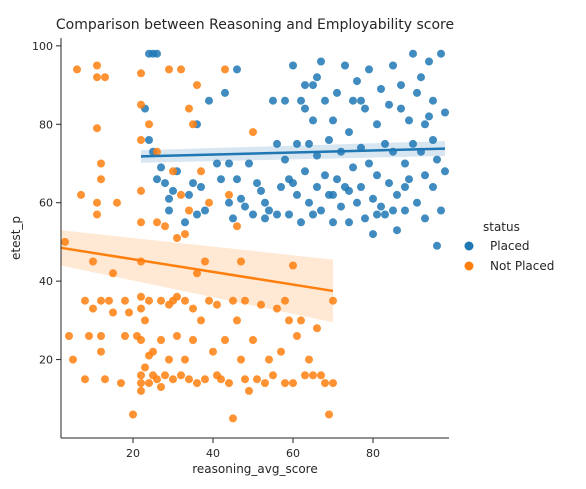 This screenshot has width=586, height=489. Describe the element at coordinates (373, 453) in the screenshot. I see `x-tick-label: 80` at that location.